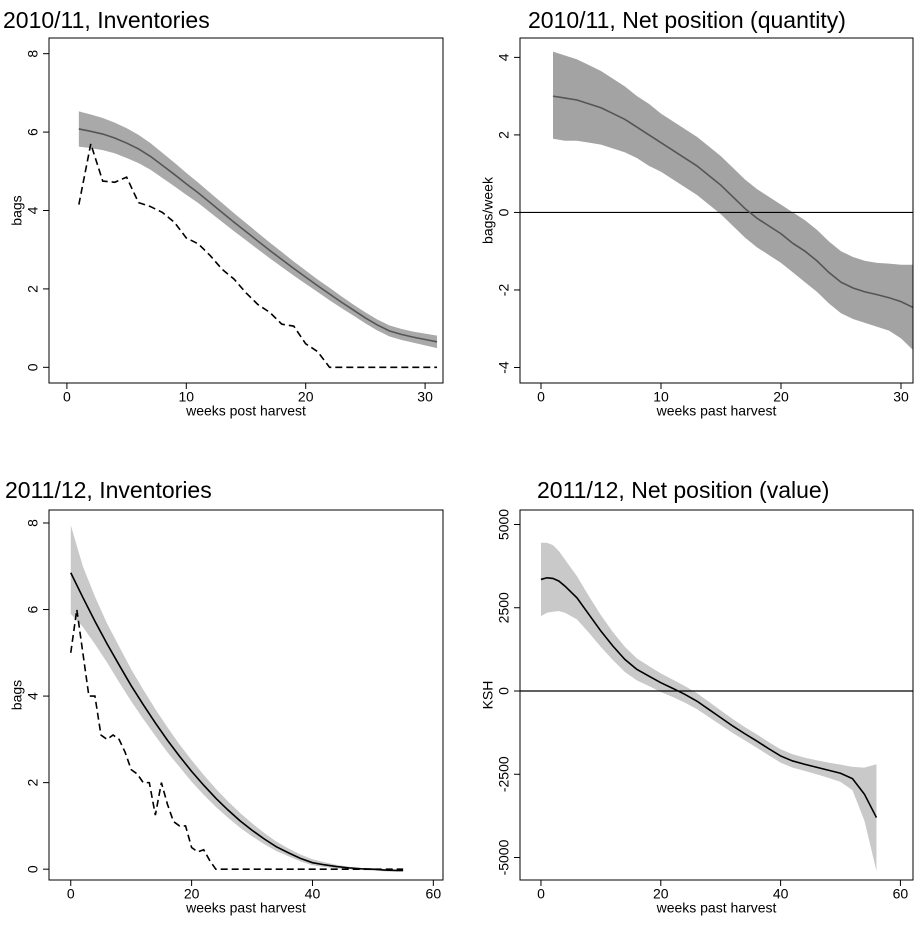  Describe the element at coordinates (488, 695) in the screenshot. I see `y-axis-label: KSH` at that location.